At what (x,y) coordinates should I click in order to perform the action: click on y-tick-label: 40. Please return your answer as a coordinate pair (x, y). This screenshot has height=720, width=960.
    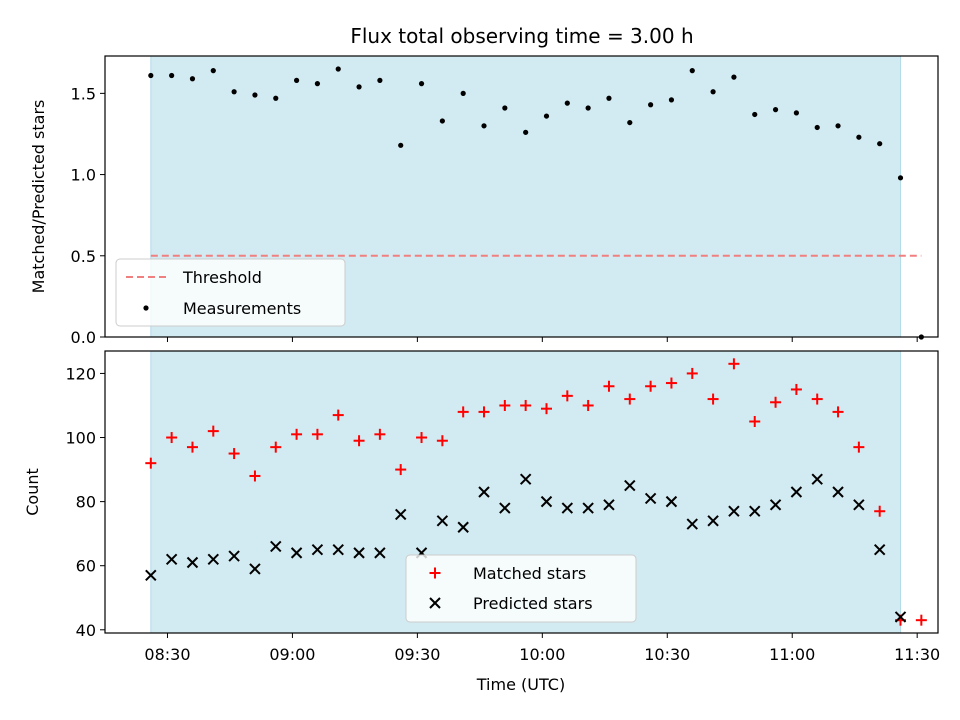
    Looking at the image, I should click on (86, 630).